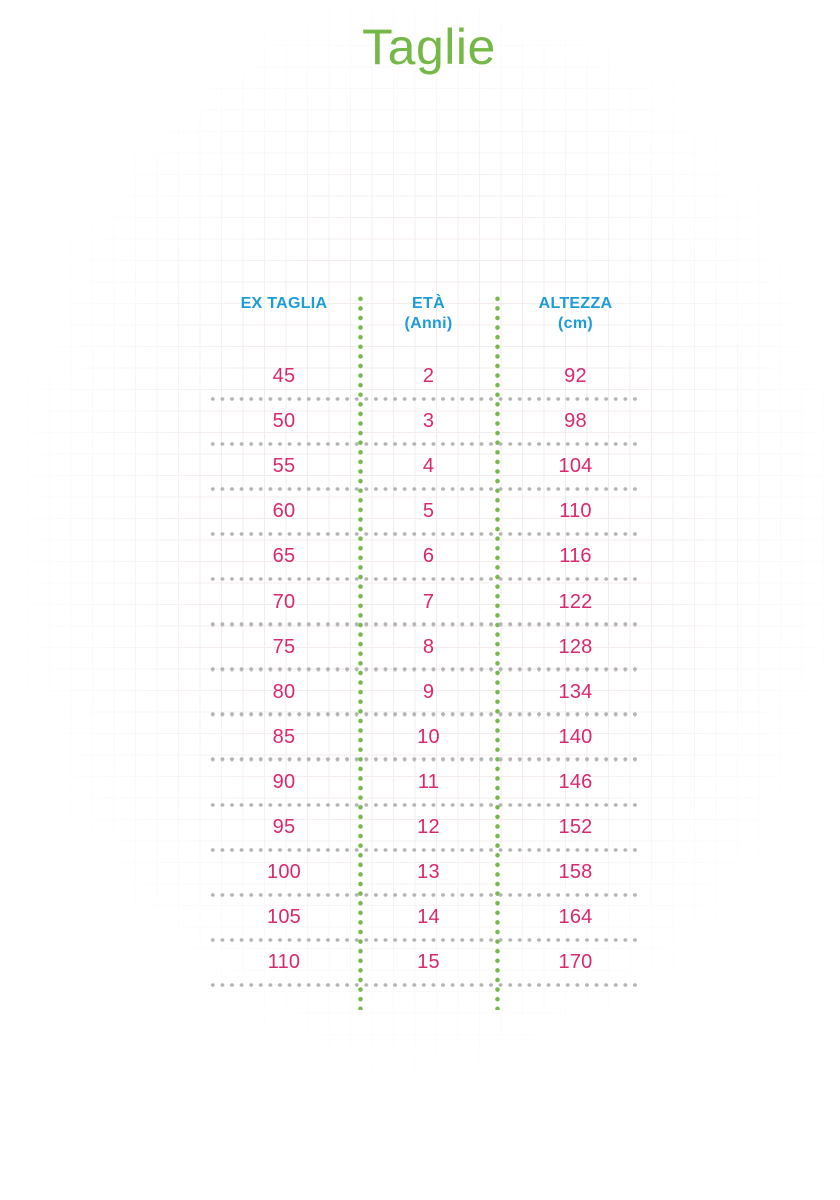  What do you see at coordinates (497, 652) in the screenshot?
I see `column-separator-dotted-right` at bounding box center [497, 652].